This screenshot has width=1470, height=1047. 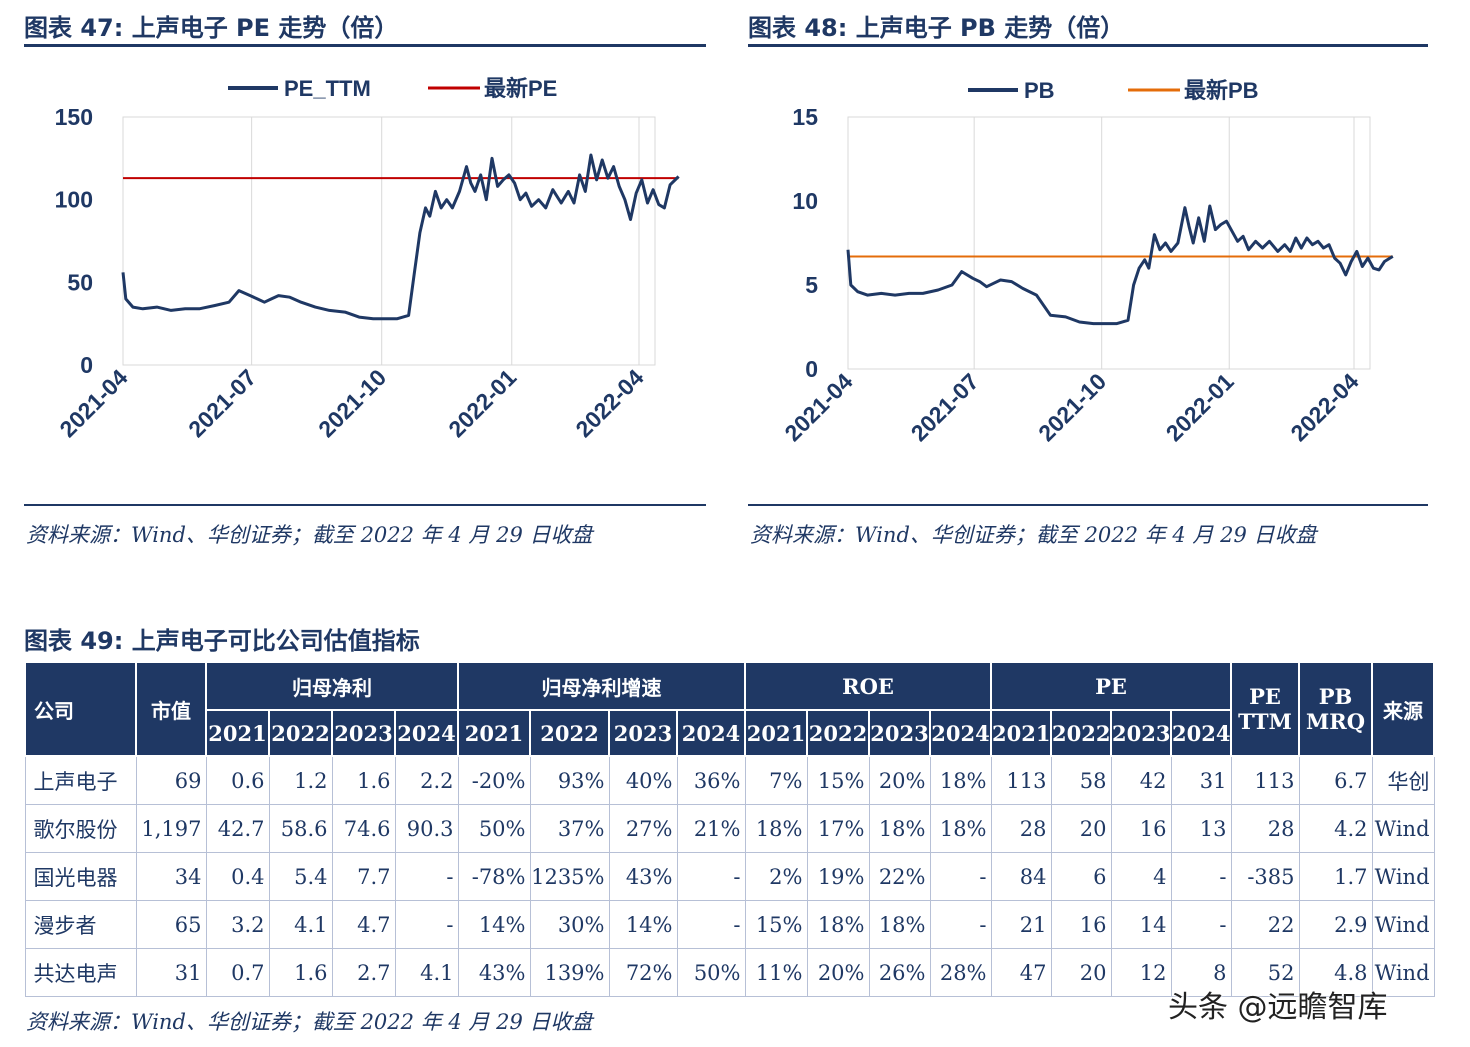 I want to click on value-cell: 47, so click(x=1021, y=972).